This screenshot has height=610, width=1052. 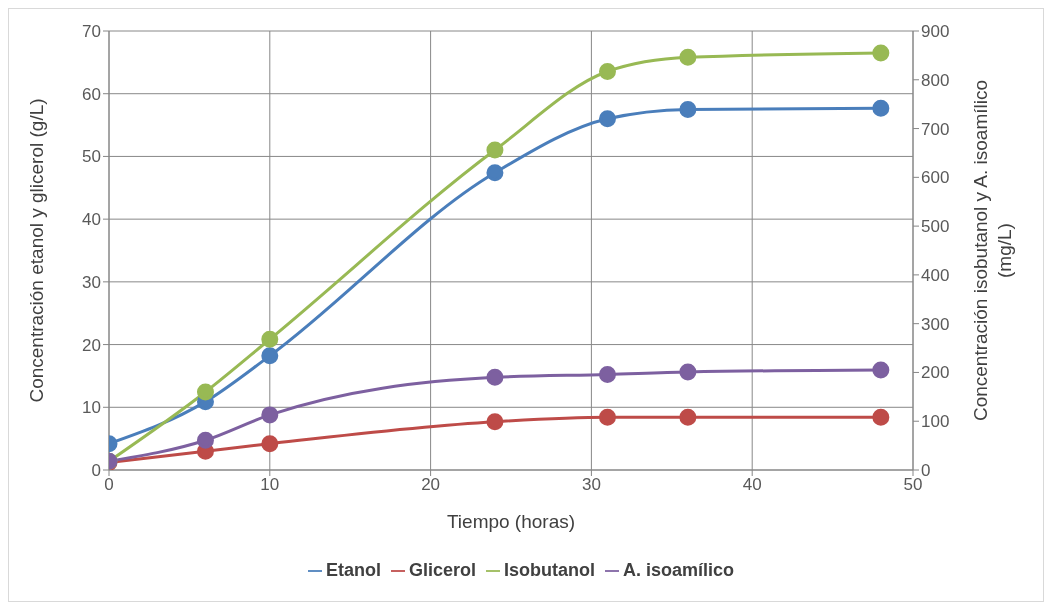 What do you see at coordinates (109, 485) in the screenshot?
I see `x-tick-label: 0` at bounding box center [109, 485].